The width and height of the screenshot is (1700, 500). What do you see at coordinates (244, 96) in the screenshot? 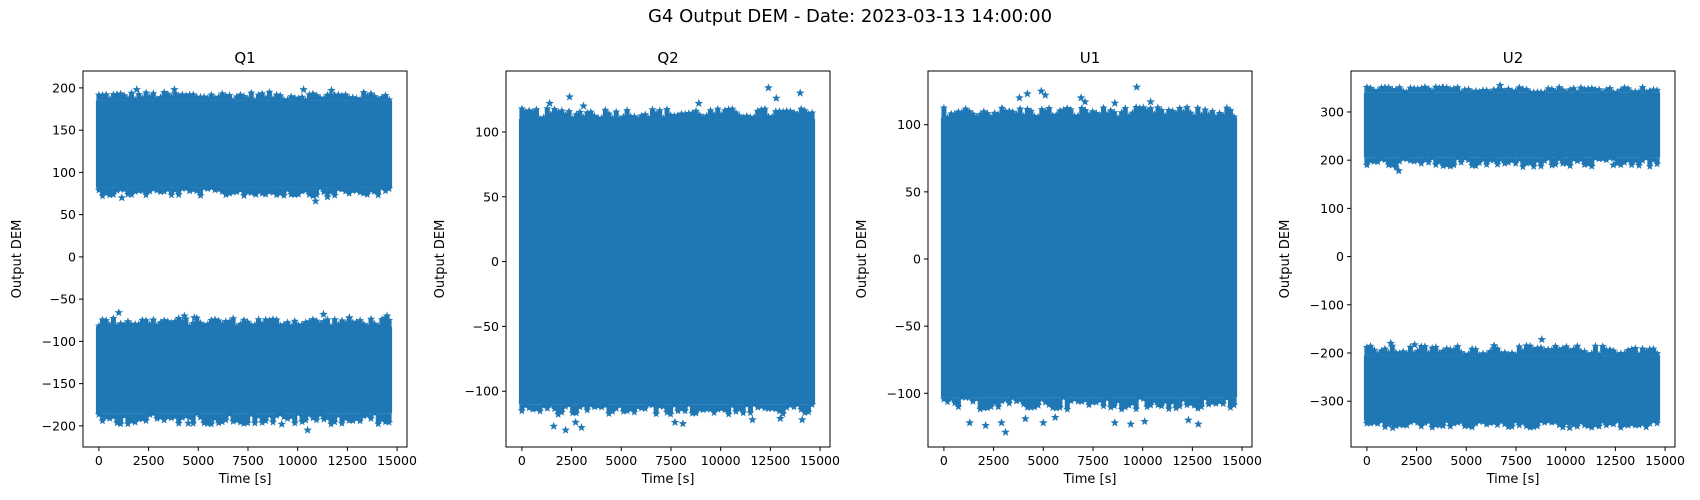
I see `scatter-band-edge-top` at bounding box center [244, 96].